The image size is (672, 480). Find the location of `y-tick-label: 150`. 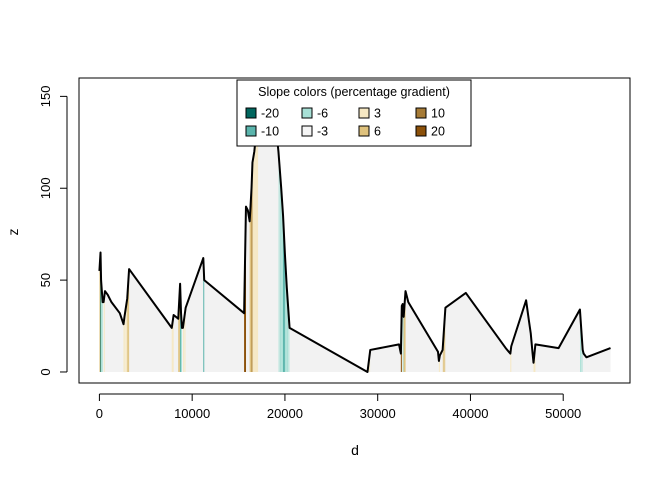

y-tick-label: 150 is located at coordinates (45, 97).